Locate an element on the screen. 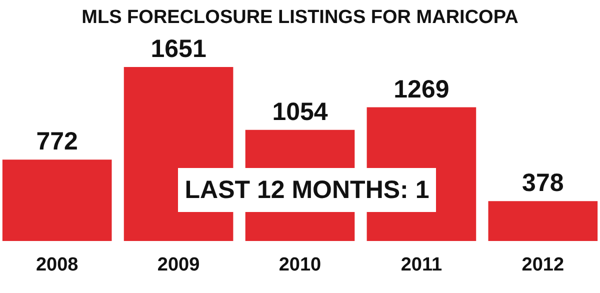 This screenshot has width=600, height=293. x-tick-label: 2011 is located at coordinates (421, 265).